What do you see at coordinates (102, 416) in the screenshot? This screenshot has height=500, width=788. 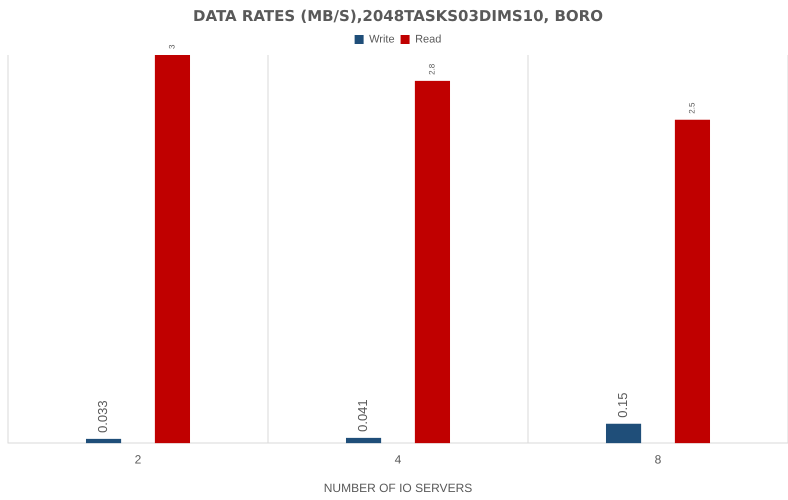 I see `data-label: 0.033` at bounding box center [102, 416].